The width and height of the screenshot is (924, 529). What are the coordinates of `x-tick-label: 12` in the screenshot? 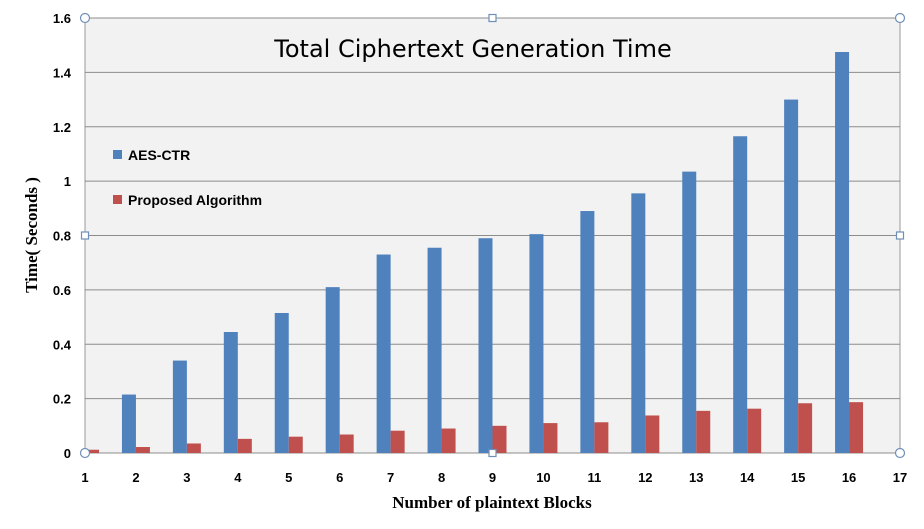 It's located at (645, 477).